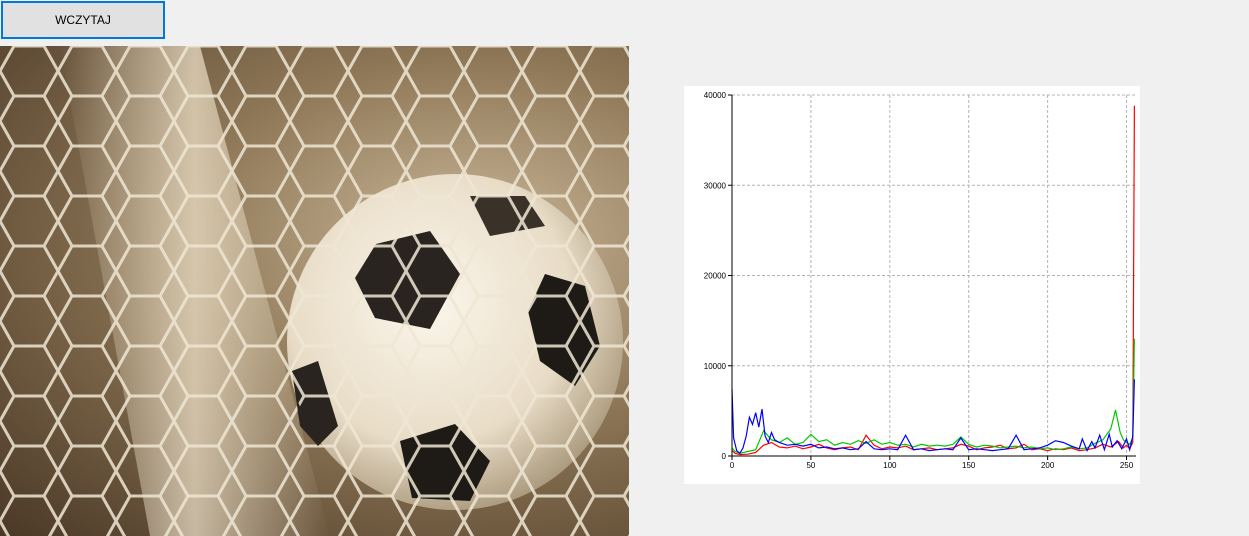  What do you see at coordinates (1127, 465) in the screenshot?
I see `x-tick-label: 250` at bounding box center [1127, 465].